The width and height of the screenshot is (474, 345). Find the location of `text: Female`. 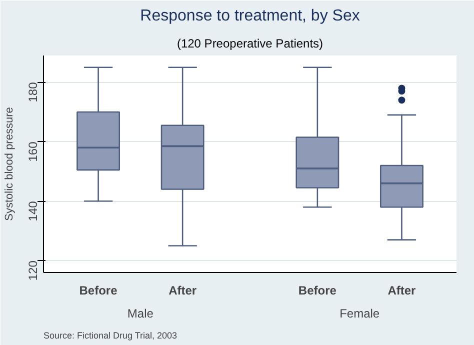

text: Female is located at coordinates (360, 313).